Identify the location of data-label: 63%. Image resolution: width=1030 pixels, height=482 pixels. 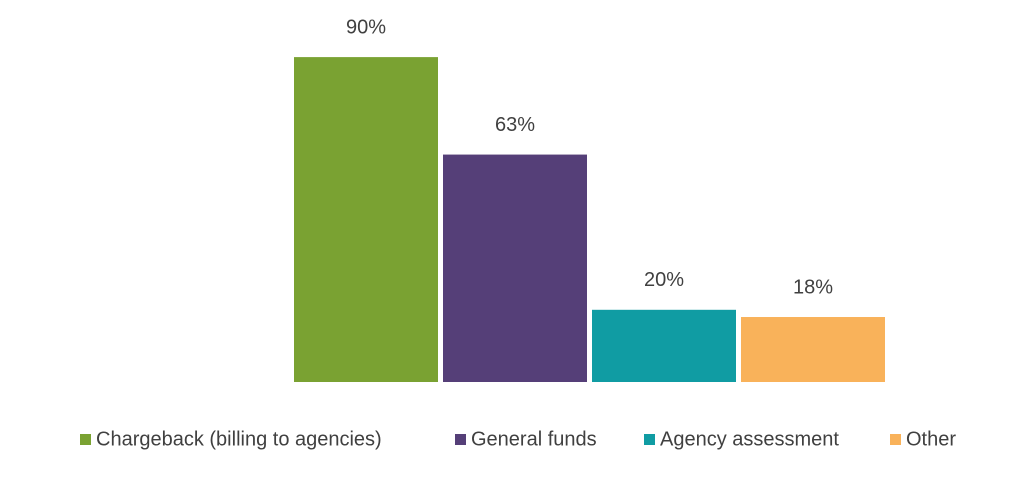
(515, 125).